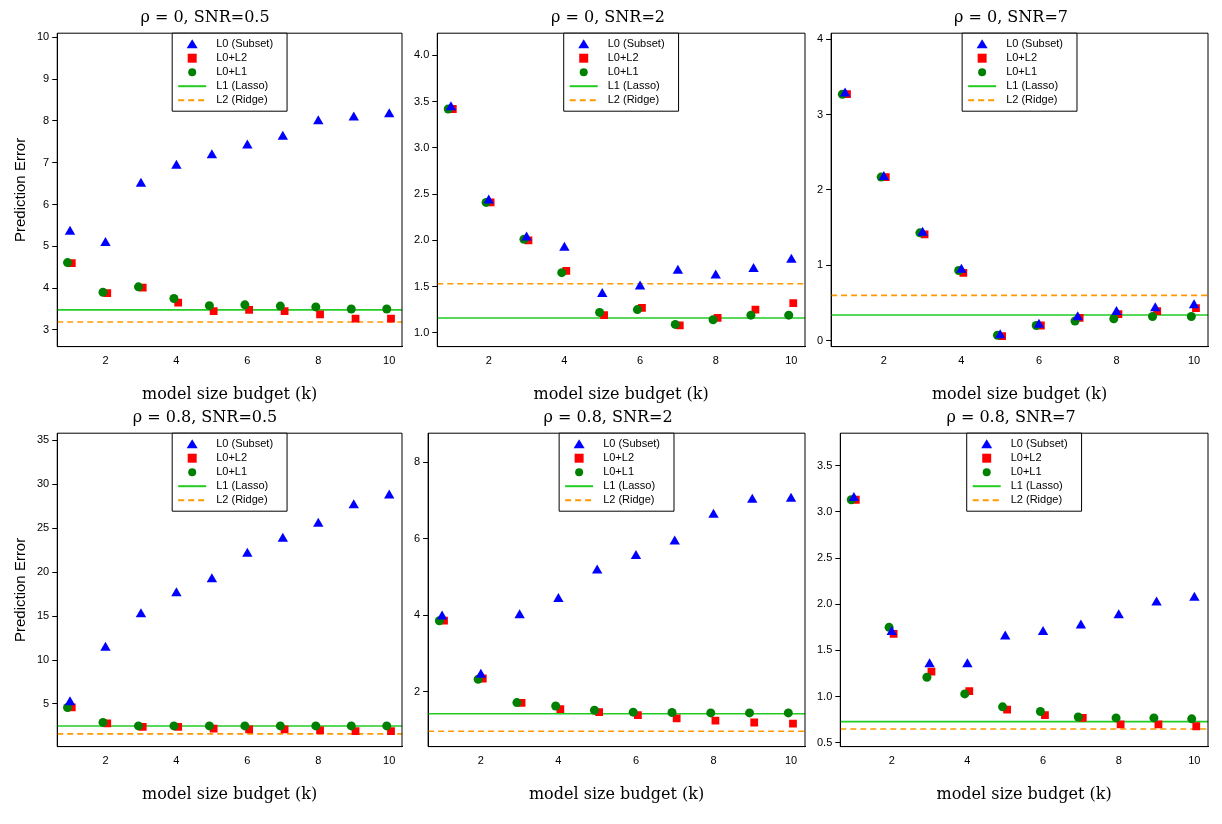  I want to click on y-tick-label: 35, so click(43, 439).